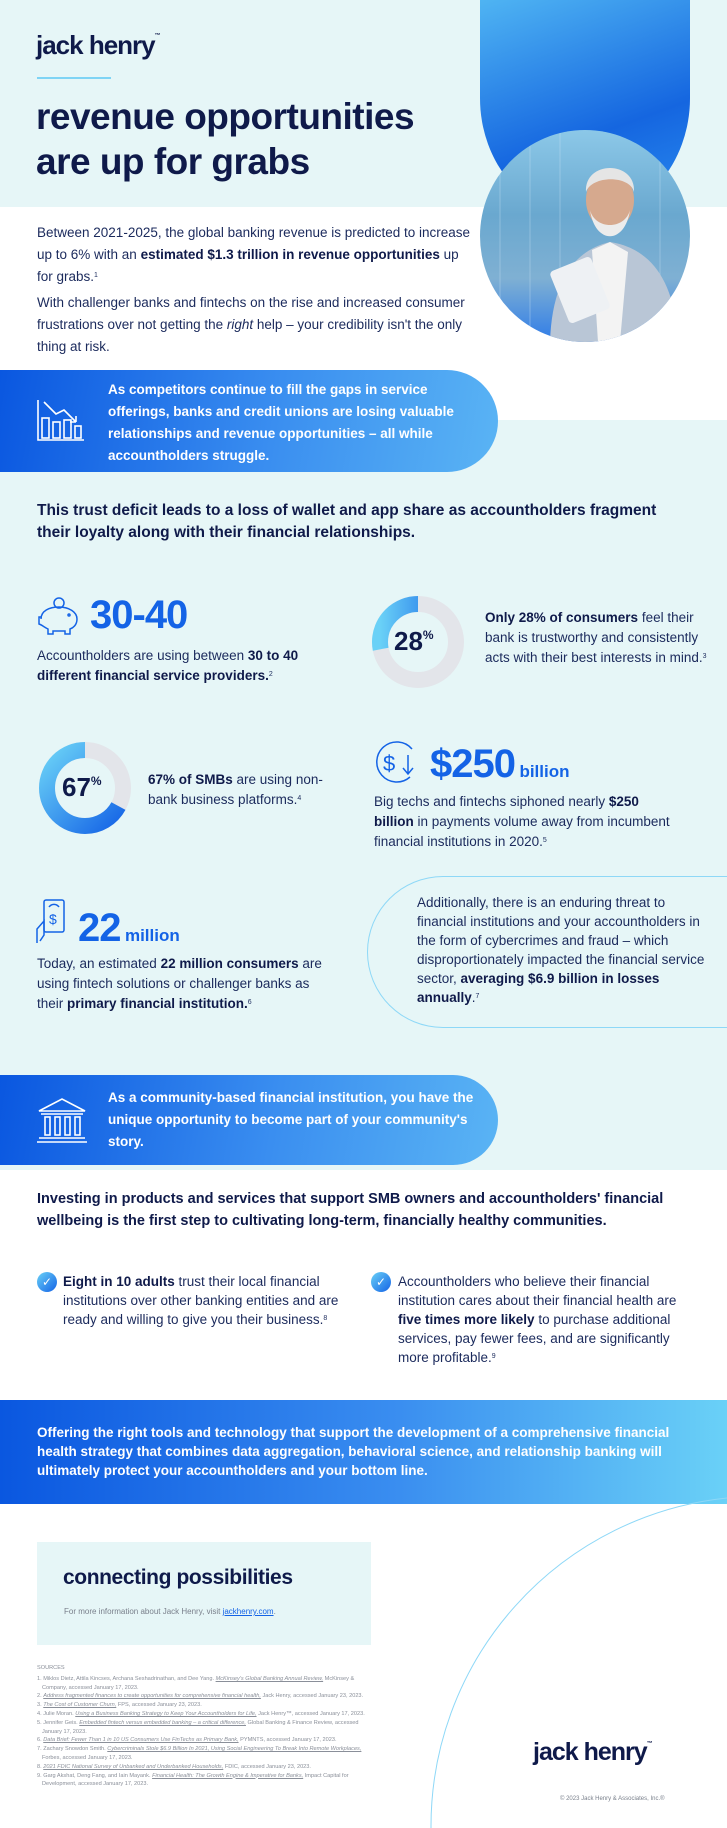 Image resolution: width=727 pixels, height=1828 pixels. Describe the element at coordinates (500, 764) in the screenshot. I see `stat-250-value: $250 billion` at that location.